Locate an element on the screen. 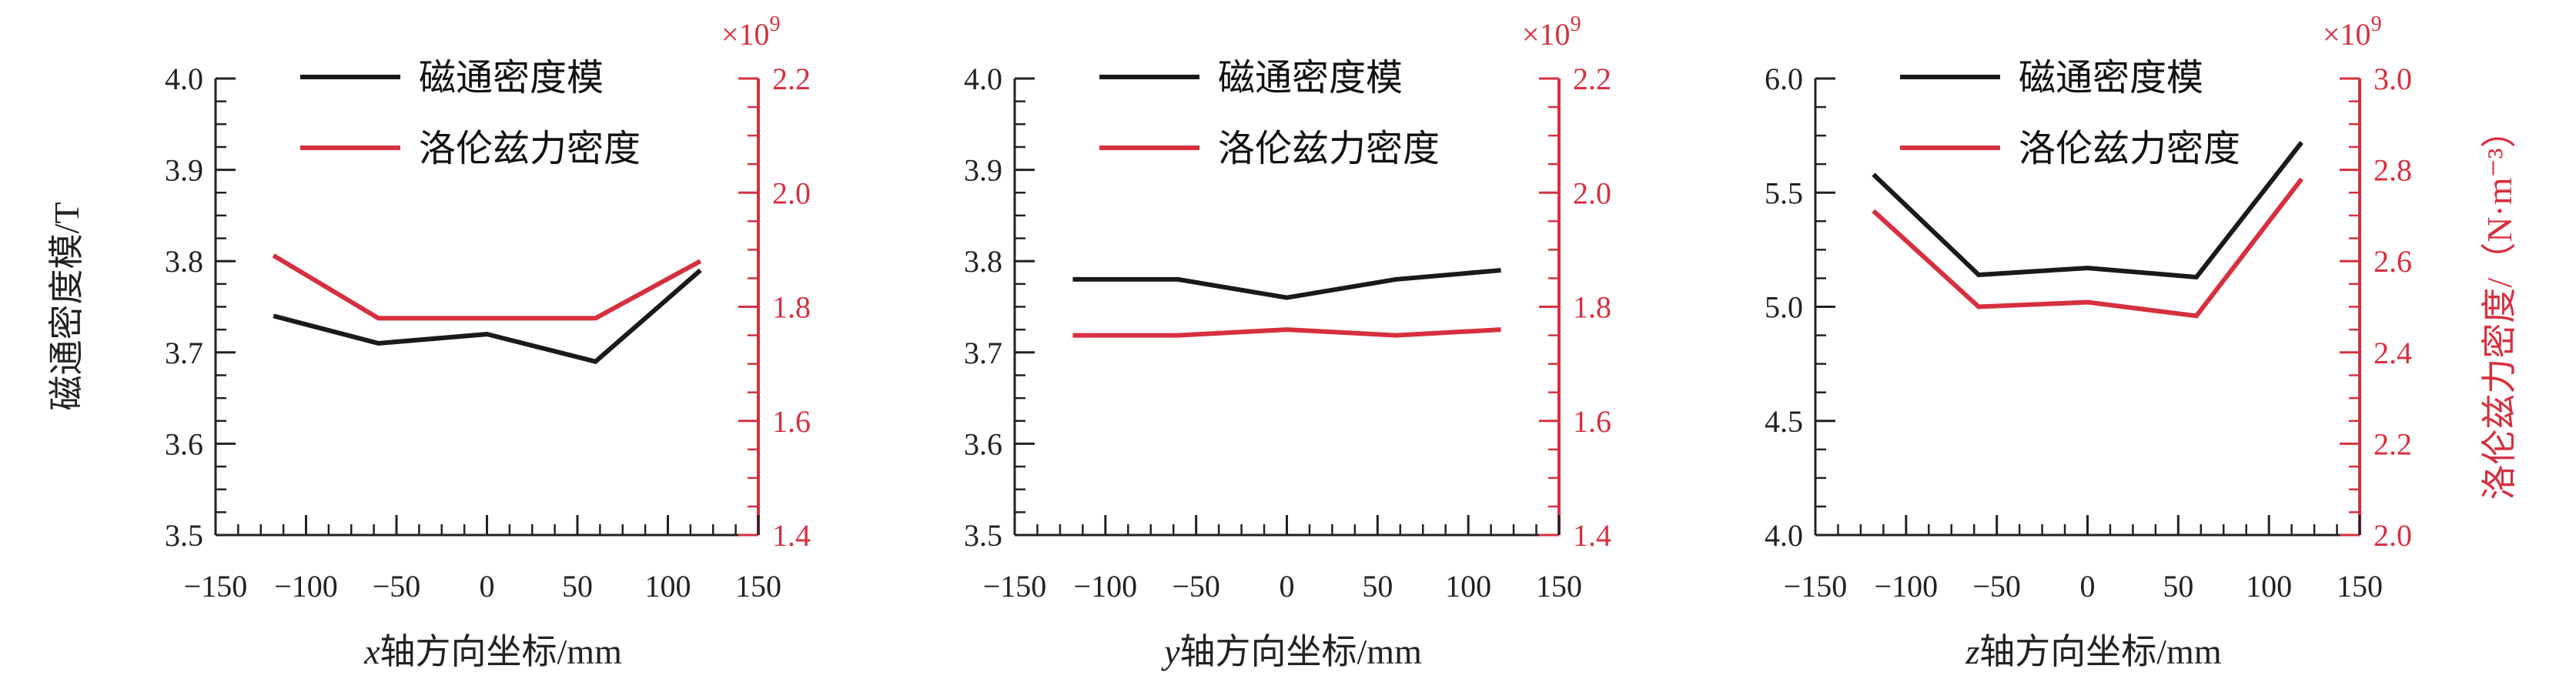 The height and width of the screenshot is (679, 2576). x-axis-title: z轴方向坐标/mm is located at coordinates (2093, 651).